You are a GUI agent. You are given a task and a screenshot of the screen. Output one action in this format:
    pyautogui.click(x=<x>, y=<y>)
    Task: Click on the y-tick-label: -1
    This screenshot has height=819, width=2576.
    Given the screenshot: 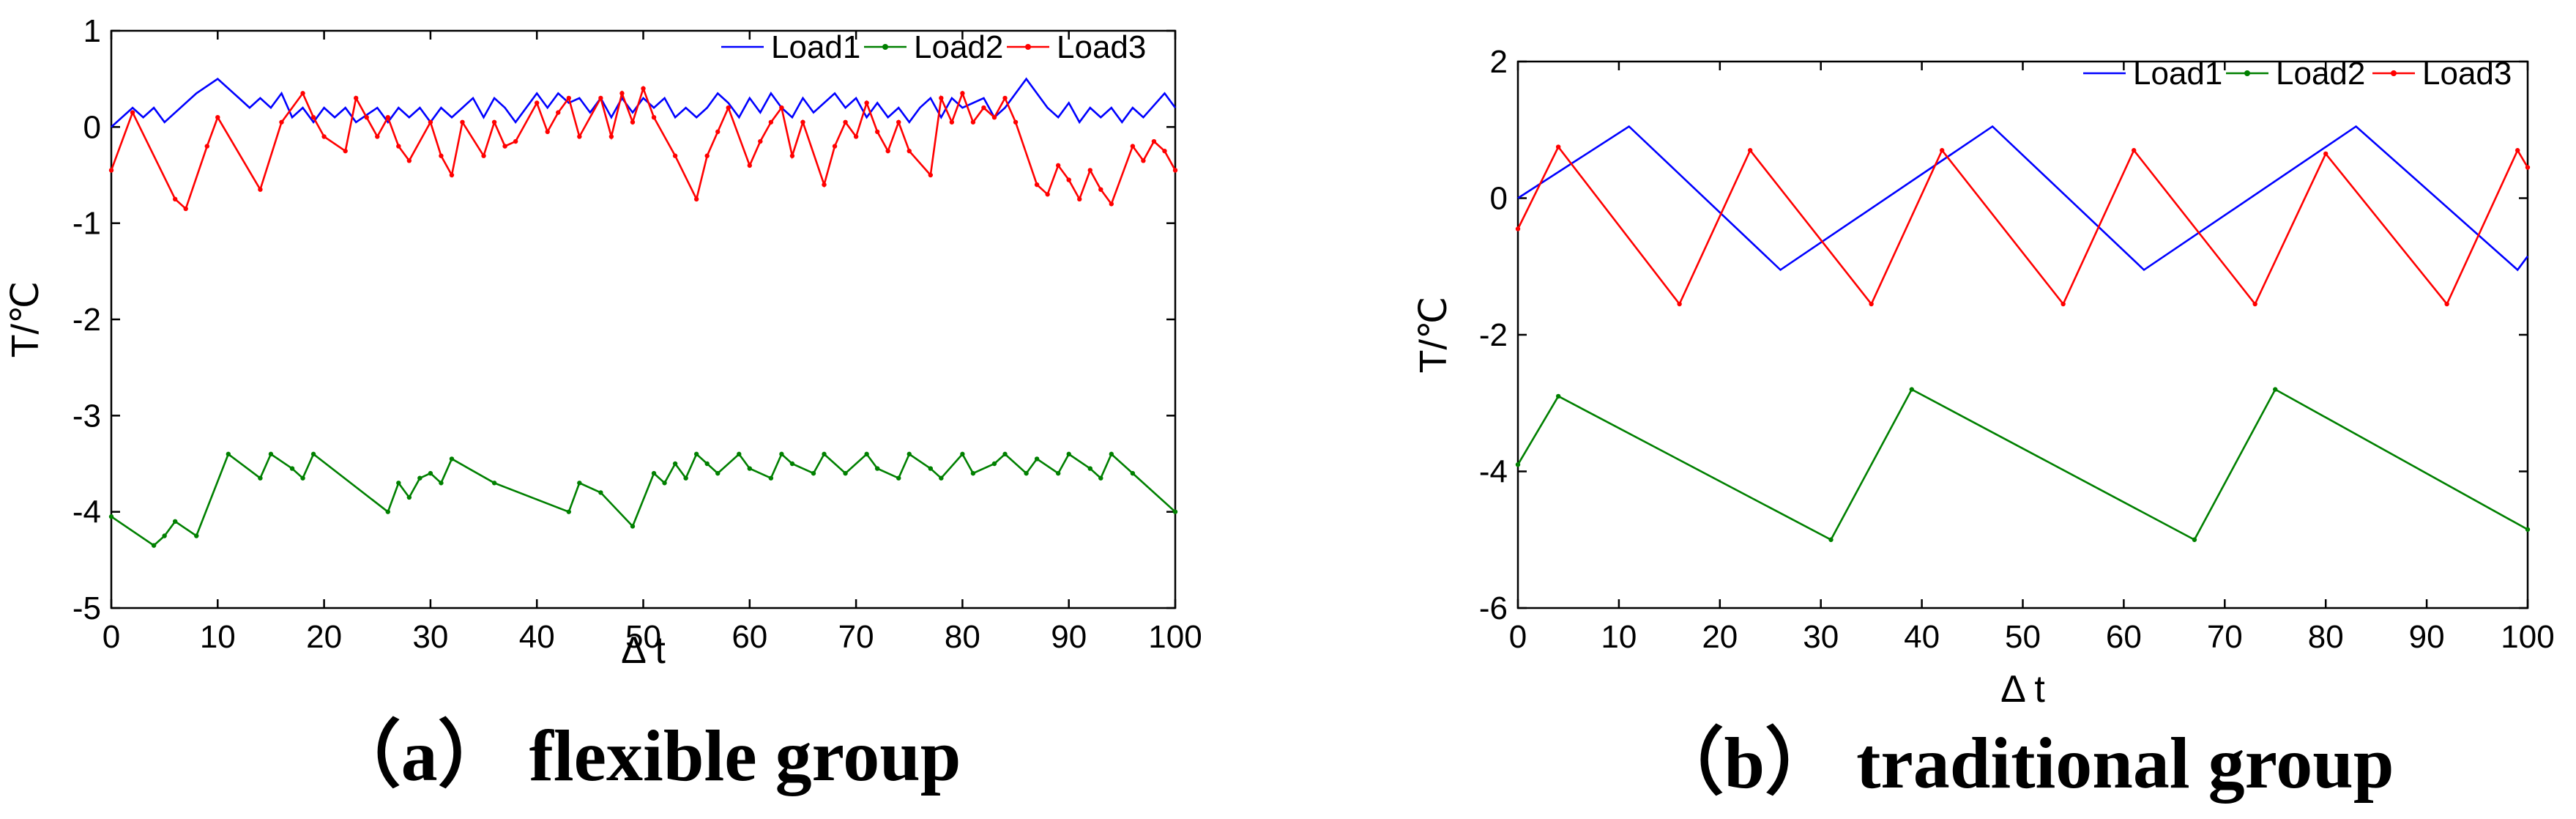 What is the action you would take?
    pyautogui.click(x=86, y=224)
    